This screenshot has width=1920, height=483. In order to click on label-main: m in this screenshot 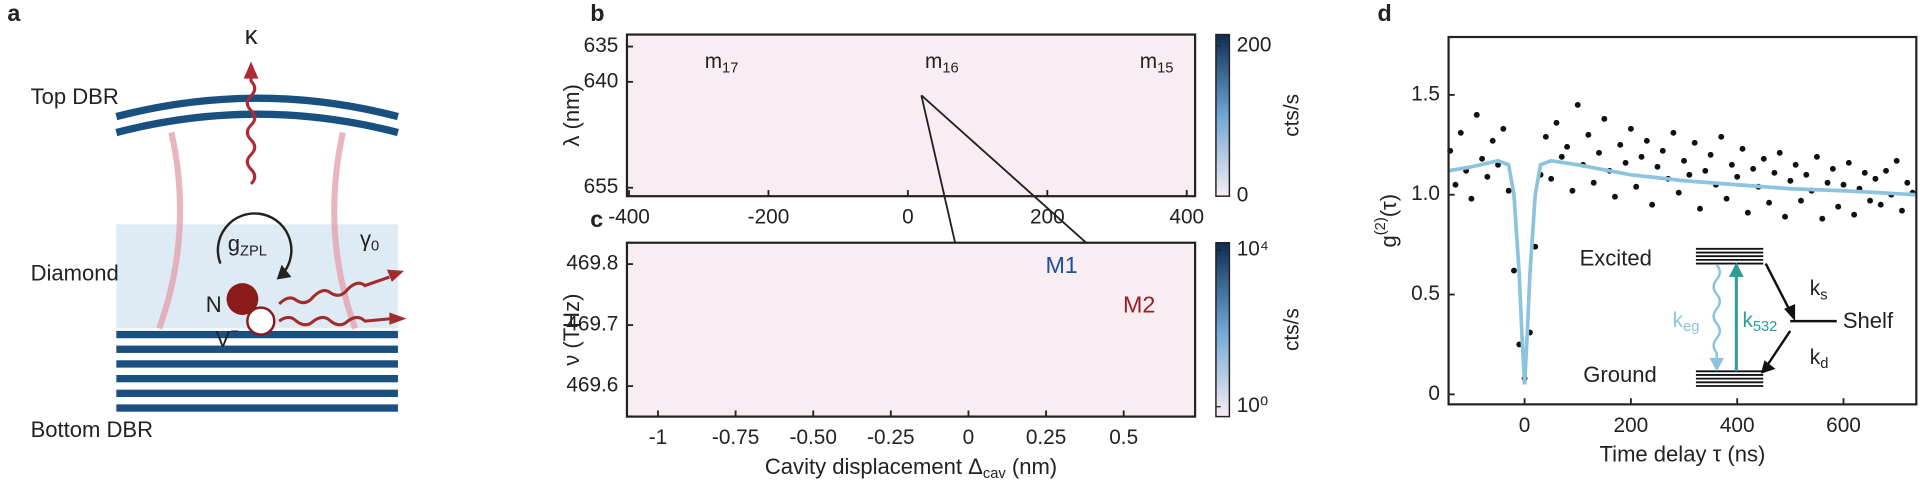, I will do `click(933, 61)`.